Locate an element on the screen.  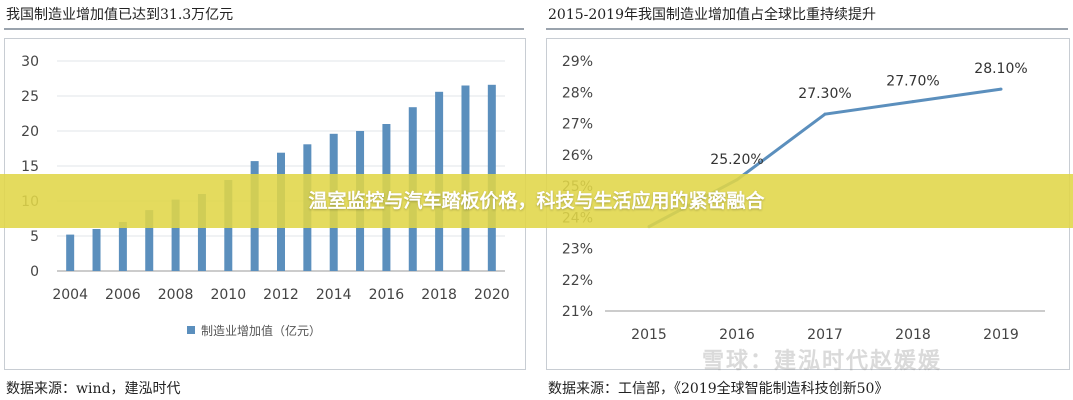
headline-text: 温室监控与汽车踏板价格，科技与生活应用的紧密融合 is located at coordinates (536, 201).